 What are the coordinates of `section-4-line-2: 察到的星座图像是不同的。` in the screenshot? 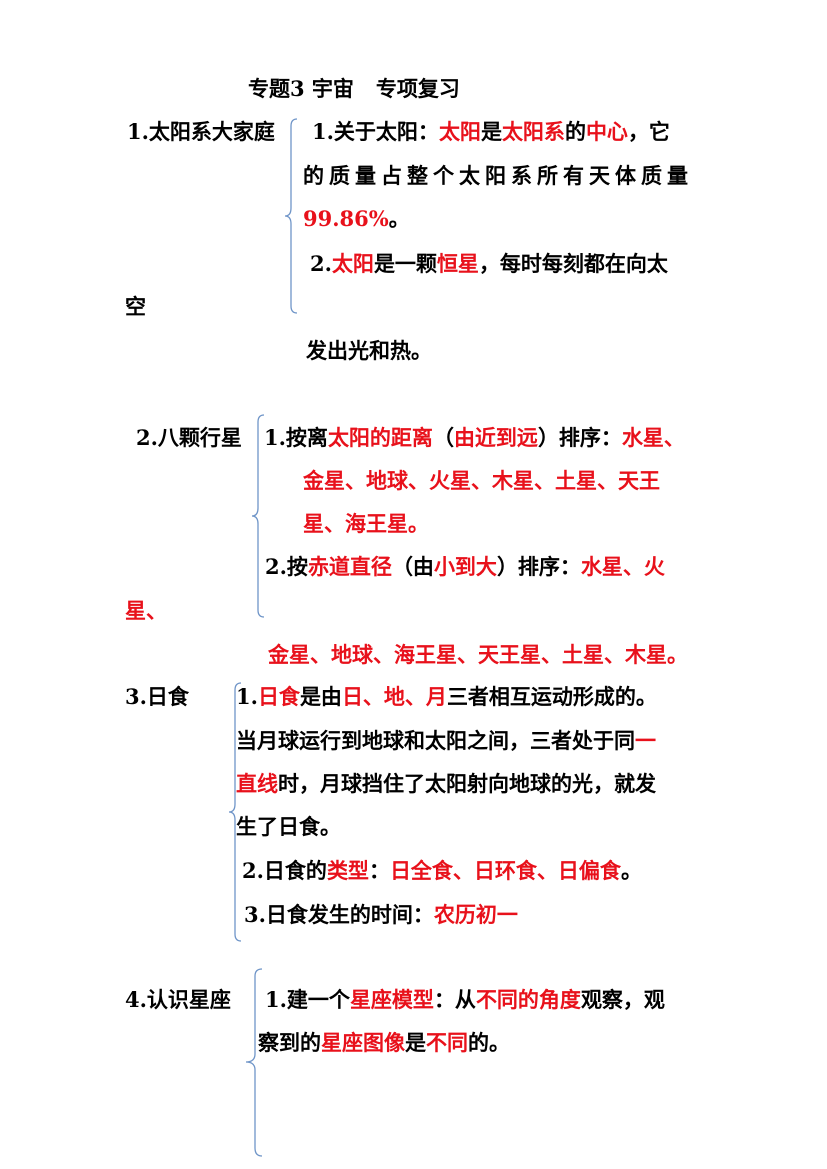 It's located at (384, 1043).